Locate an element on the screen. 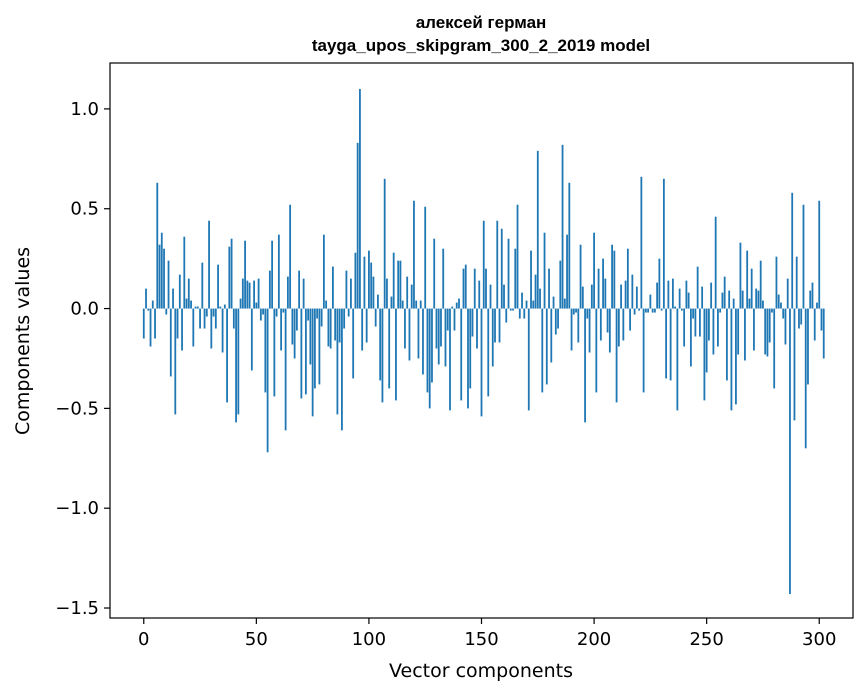 The image size is (867, 696). x-axis-ticks: 0 50 100 150 200 250 300 is located at coordinates (487, 634).